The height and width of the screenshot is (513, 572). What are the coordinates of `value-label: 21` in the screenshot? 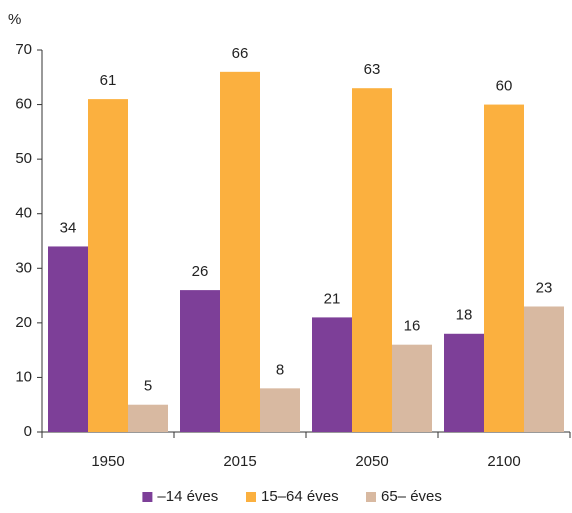 It's located at (332, 298).